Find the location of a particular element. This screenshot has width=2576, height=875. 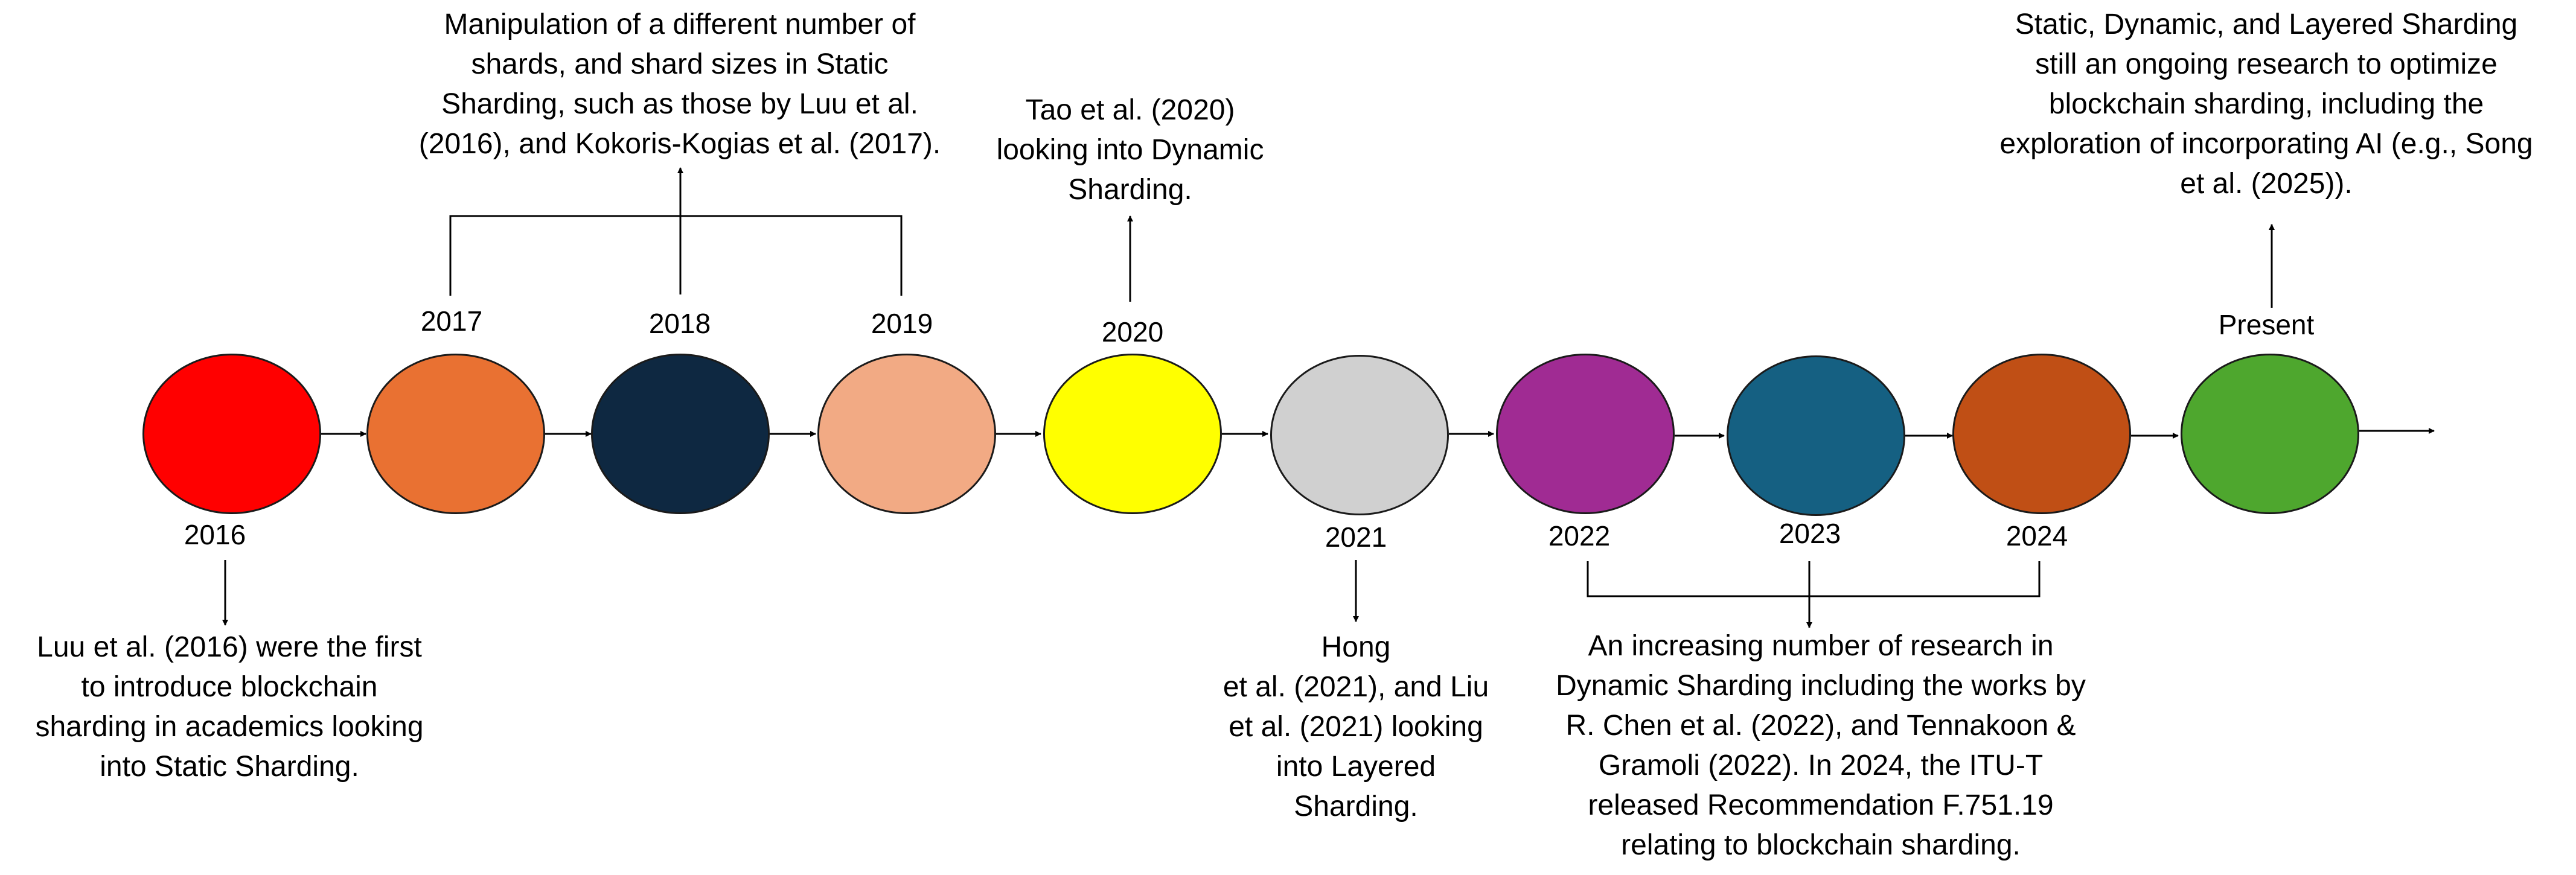

milestone-present-circle is located at coordinates (2270, 434).